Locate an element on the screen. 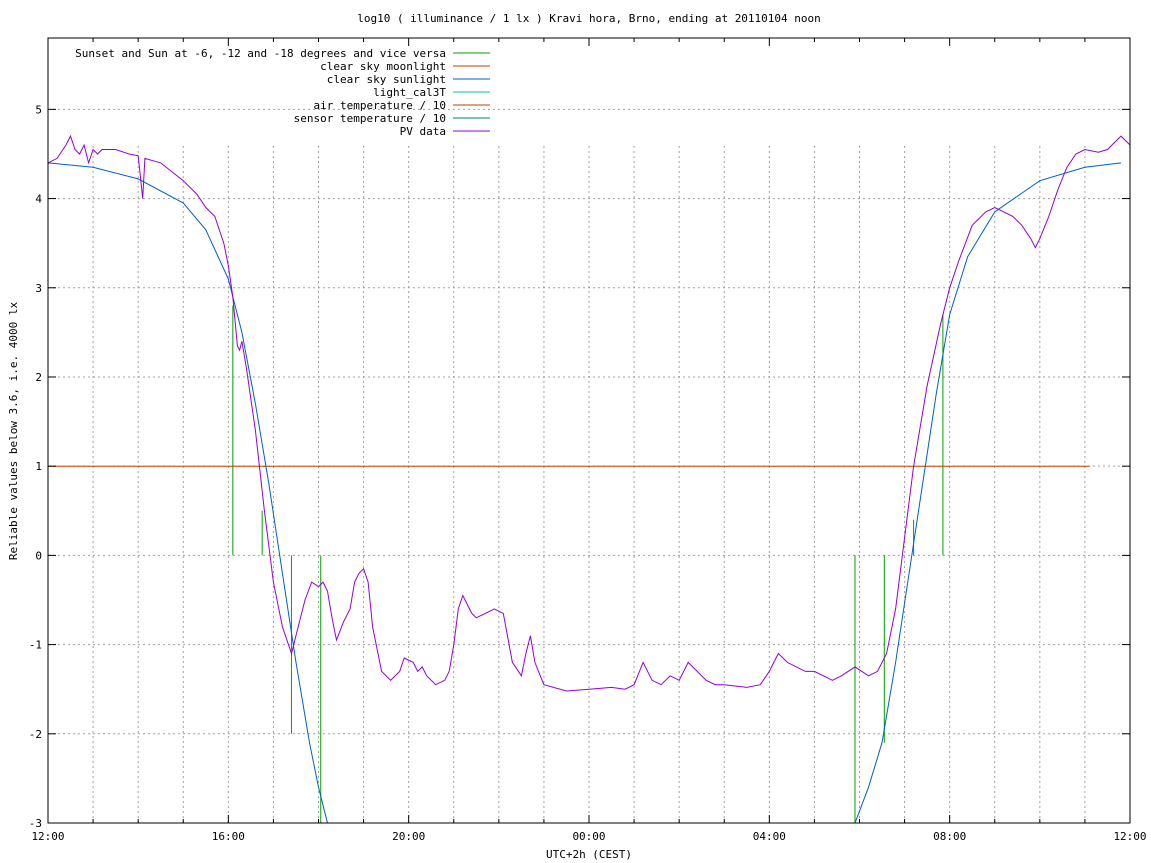 Image resolution: width=1151 pixels, height=863 pixels. x-tick-label: 20:00 is located at coordinates (408, 836).